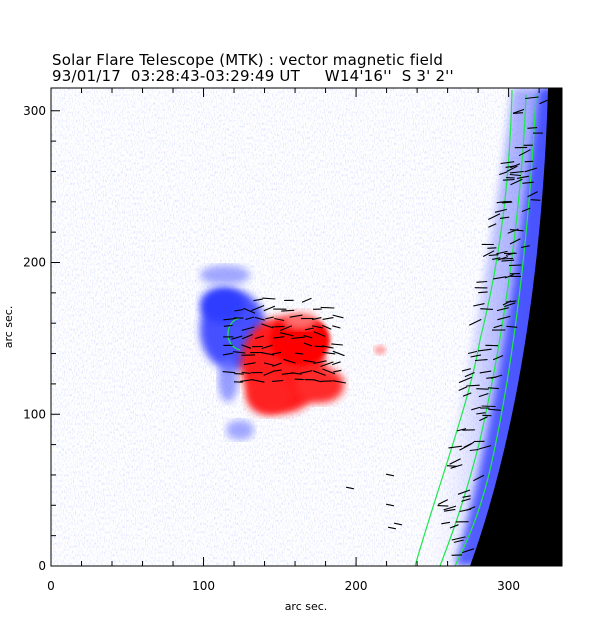 This screenshot has width=612, height=617. Describe the element at coordinates (42, 566) in the screenshot. I see `y-tick-label: 0` at that location.